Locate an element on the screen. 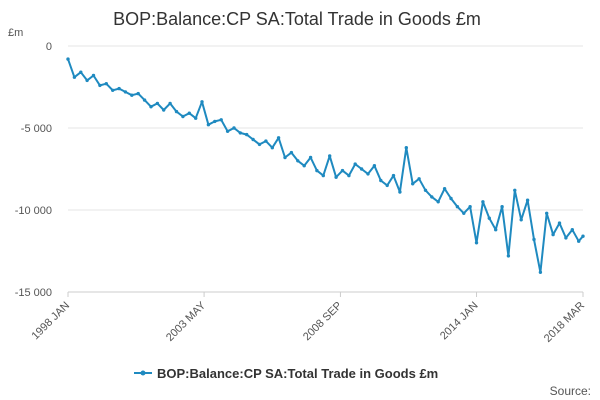  y-tick-label: 0 is located at coordinates (49, 47).